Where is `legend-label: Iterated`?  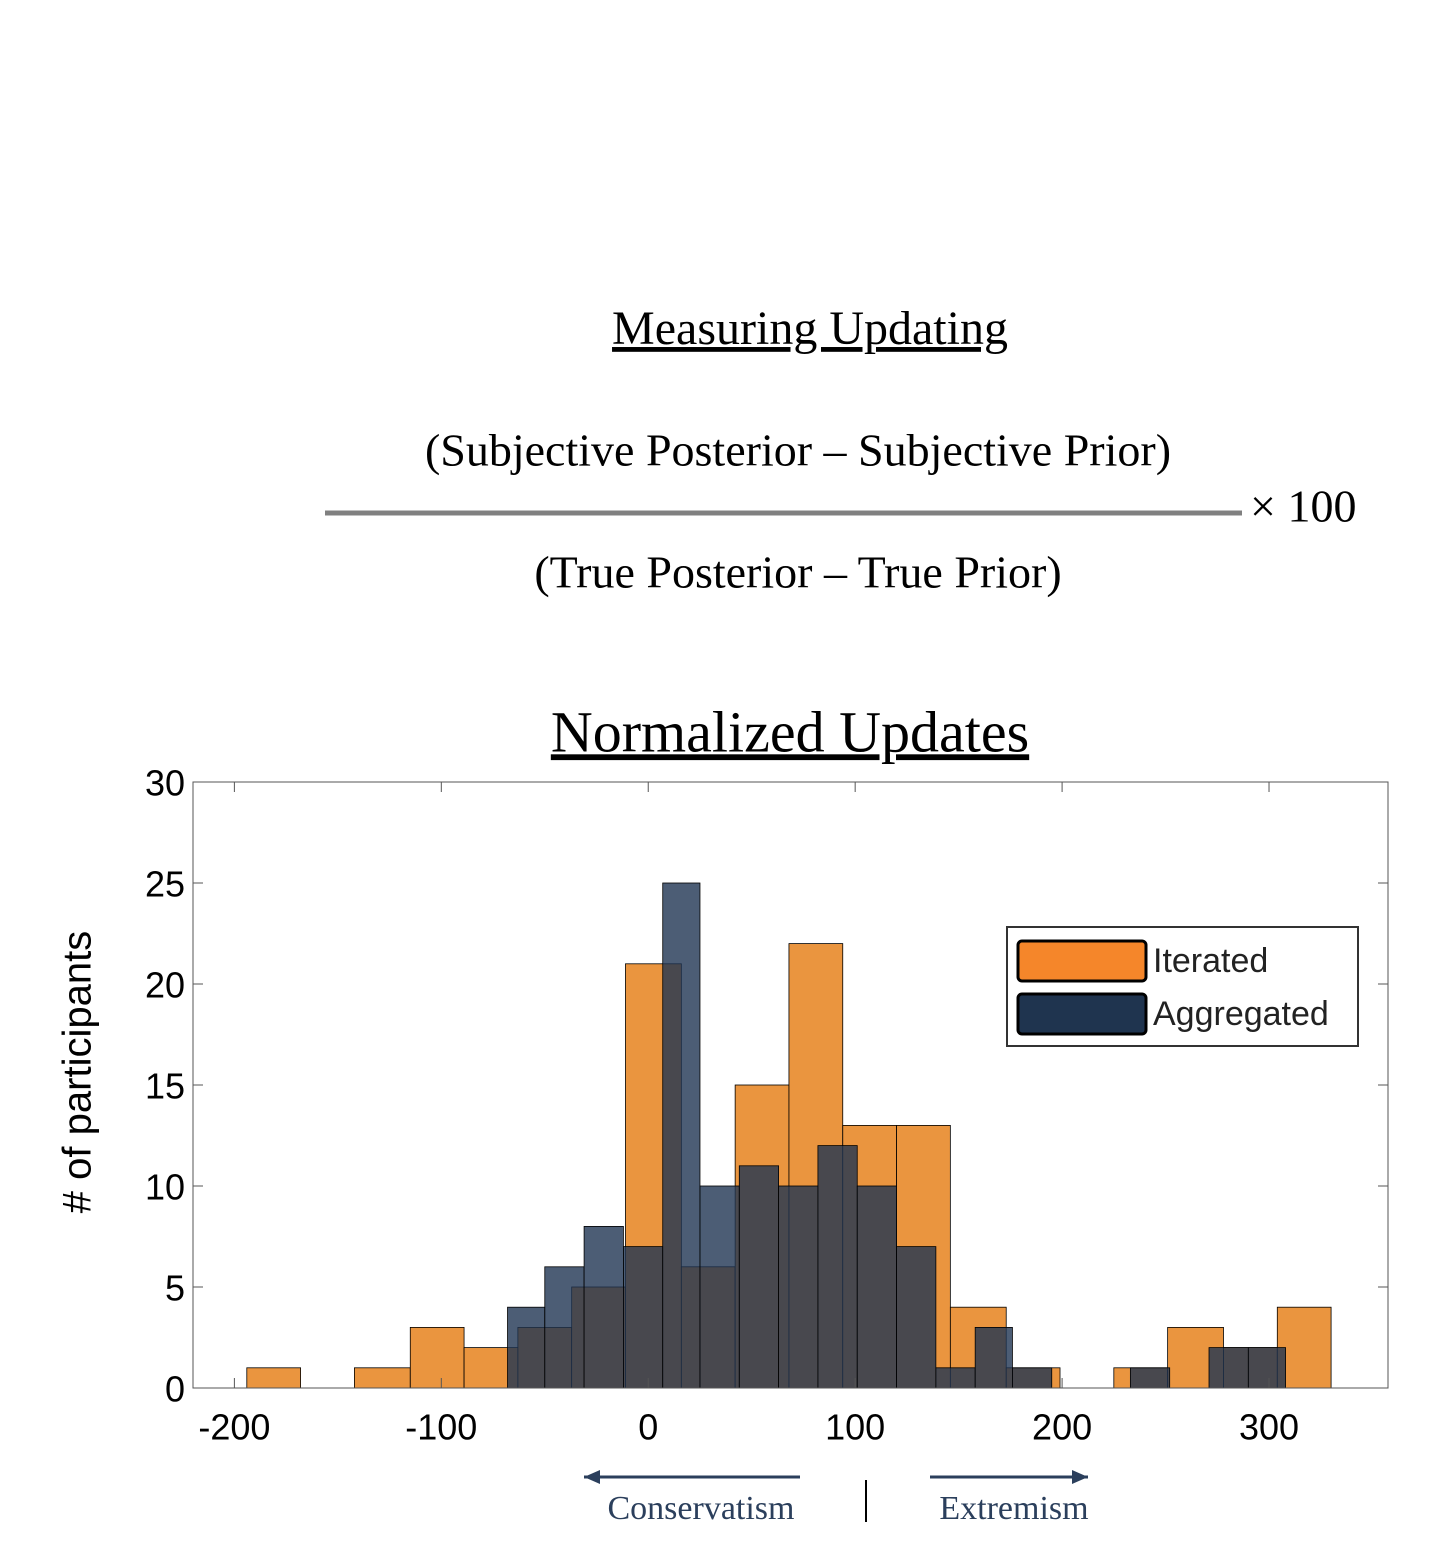
legend-label: Iterated is located at coordinates (1210, 961).